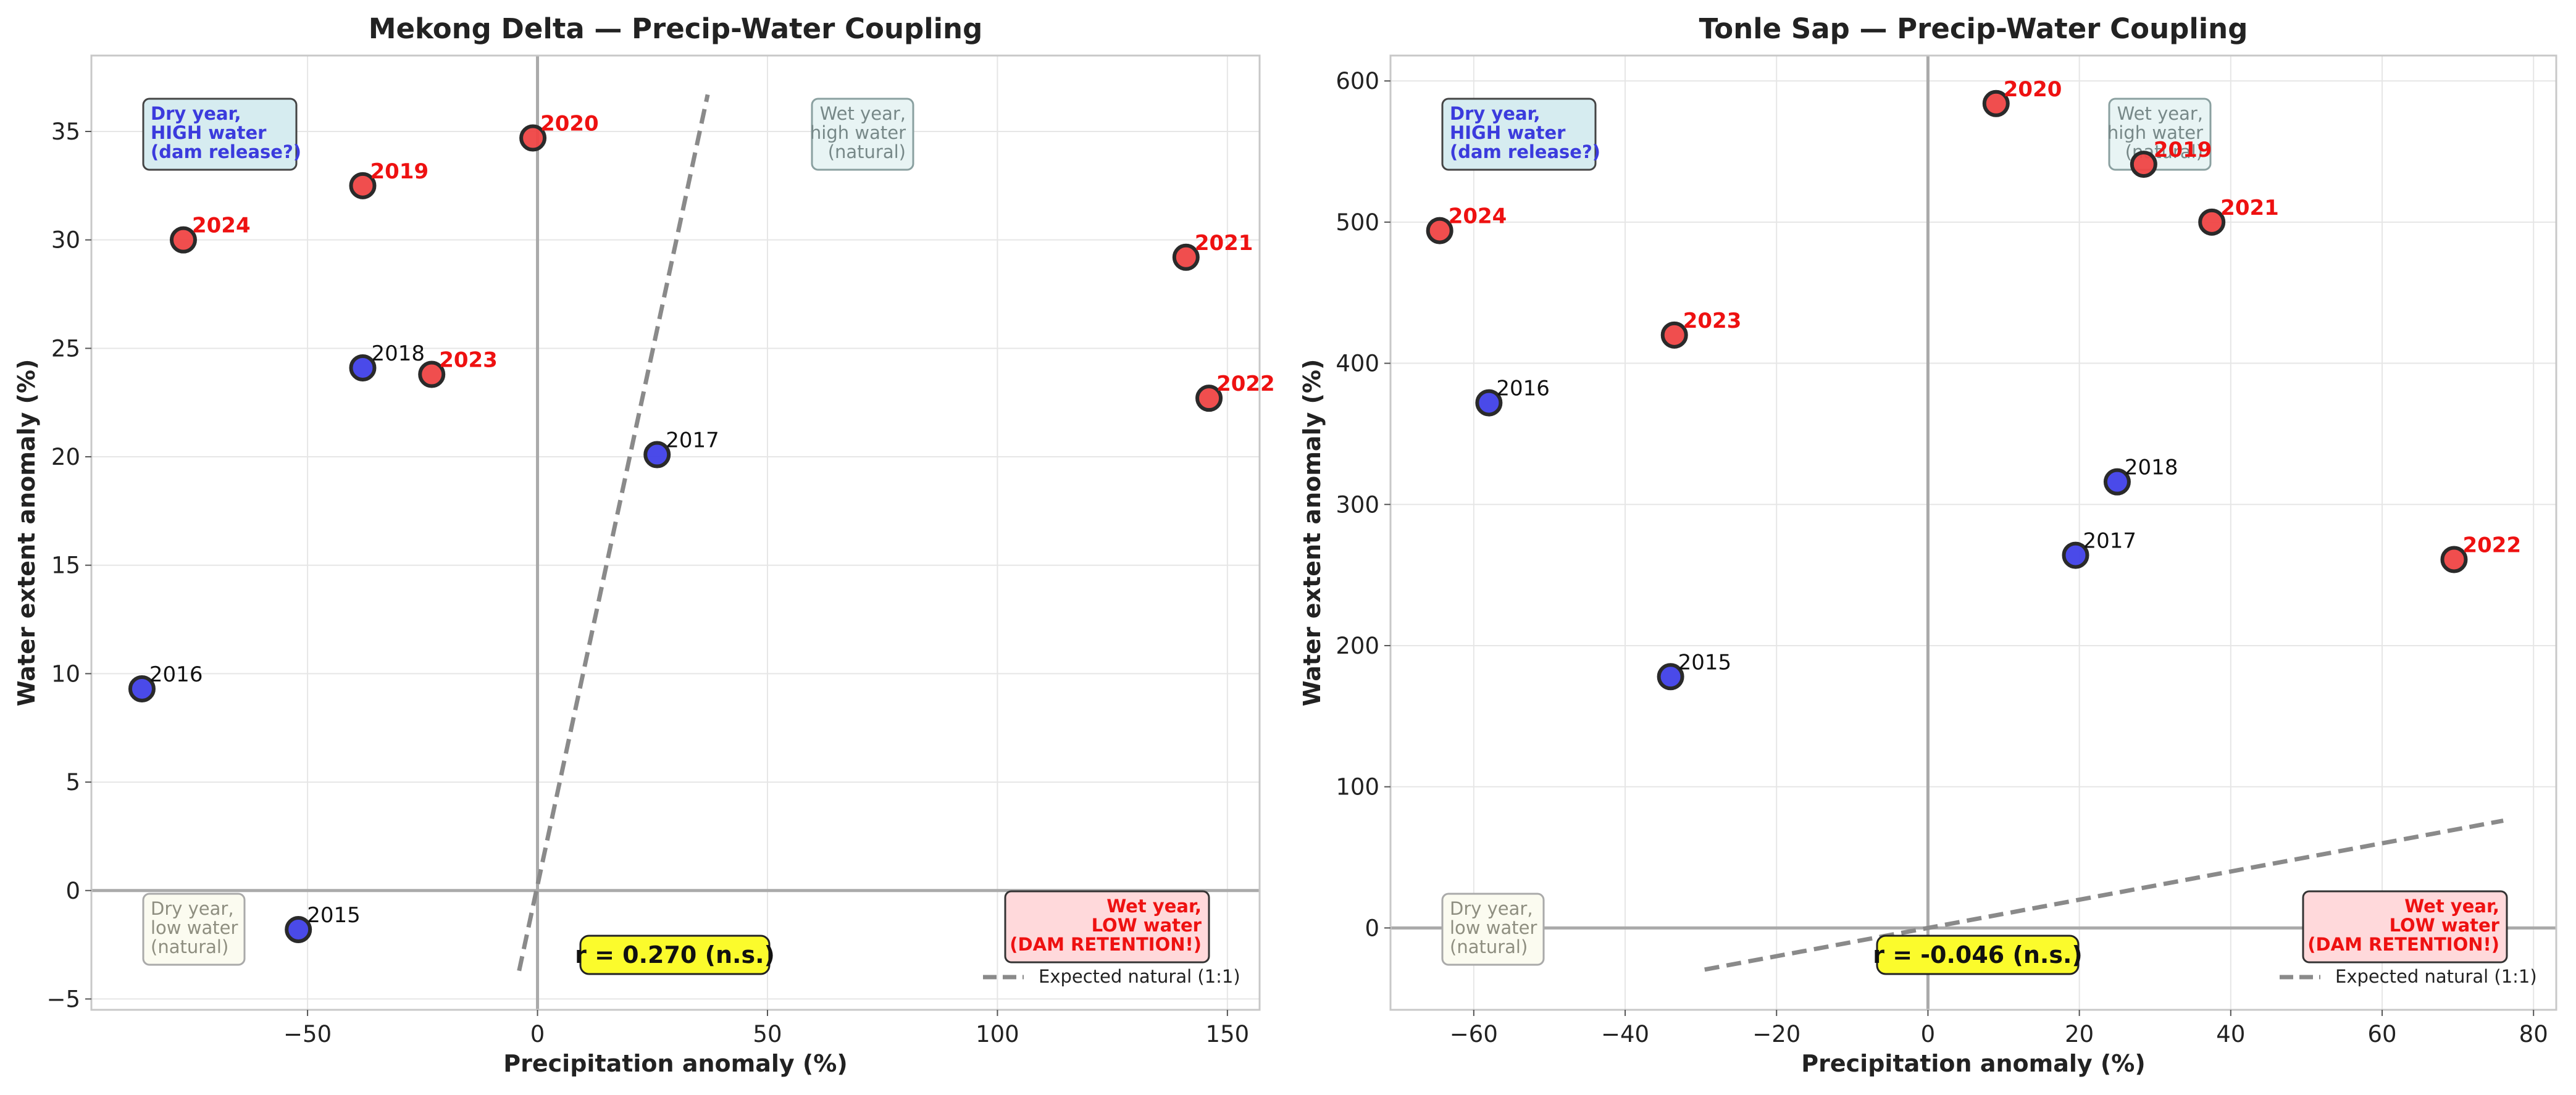 Image resolution: width=2576 pixels, height=1095 pixels. Describe the element at coordinates (2079, 1034) in the screenshot. I see `x-tick-label: 20` at that location.